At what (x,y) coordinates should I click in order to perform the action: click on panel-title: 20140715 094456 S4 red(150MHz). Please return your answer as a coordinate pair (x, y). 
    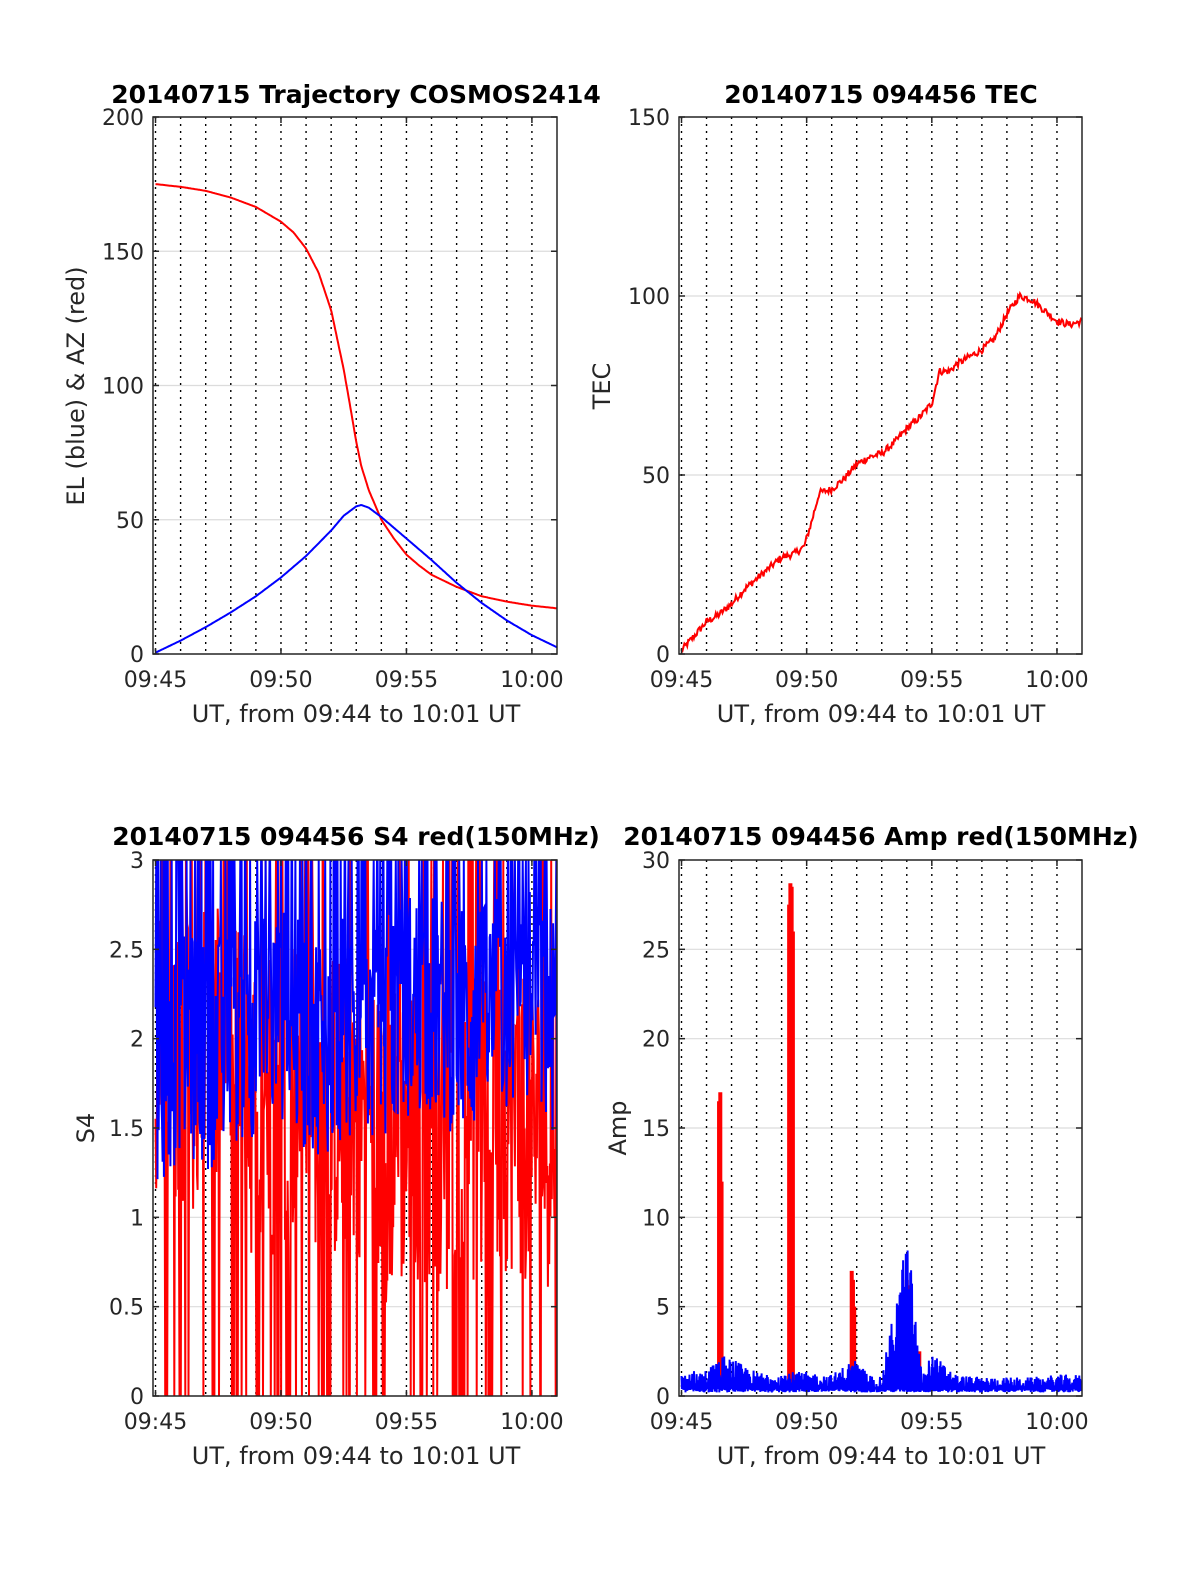
    Looking at the image, I should click on (356, 836).